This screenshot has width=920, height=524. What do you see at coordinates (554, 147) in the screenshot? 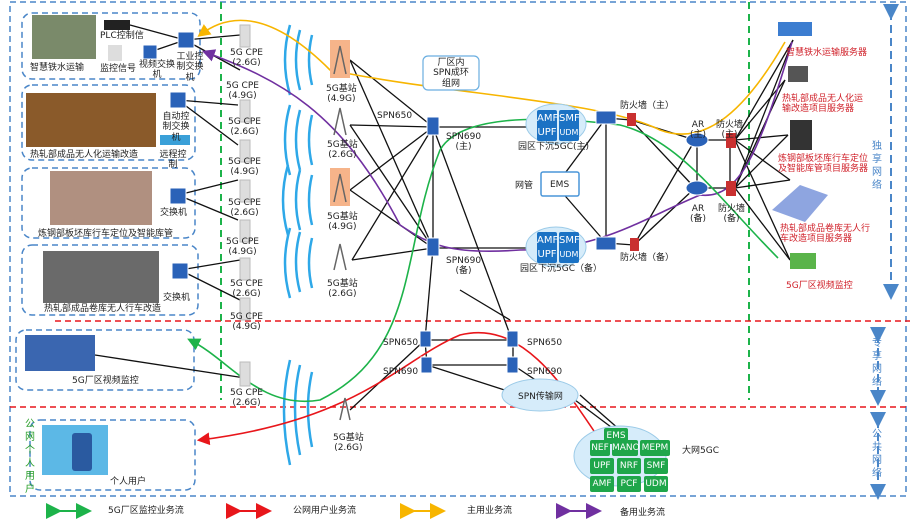
I see `core-main-label: 园区下沉5GC(主)` at bounding box center [554, 147].